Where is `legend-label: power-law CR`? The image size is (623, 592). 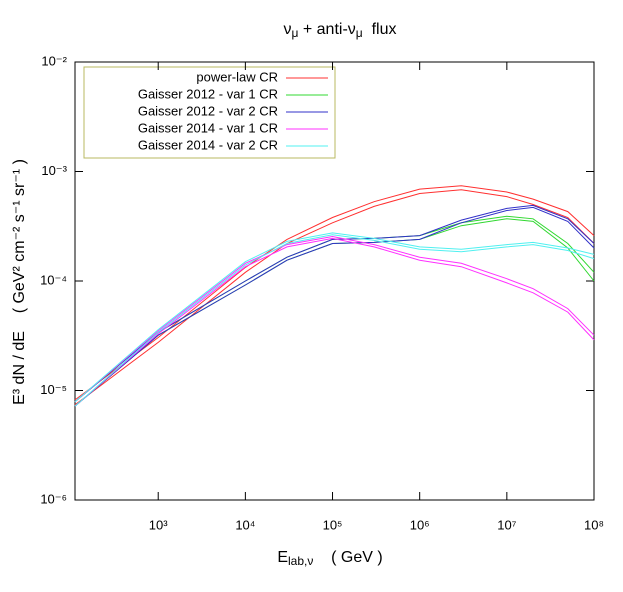
legend-label: power-law CR is located at coordinates (237, 76).